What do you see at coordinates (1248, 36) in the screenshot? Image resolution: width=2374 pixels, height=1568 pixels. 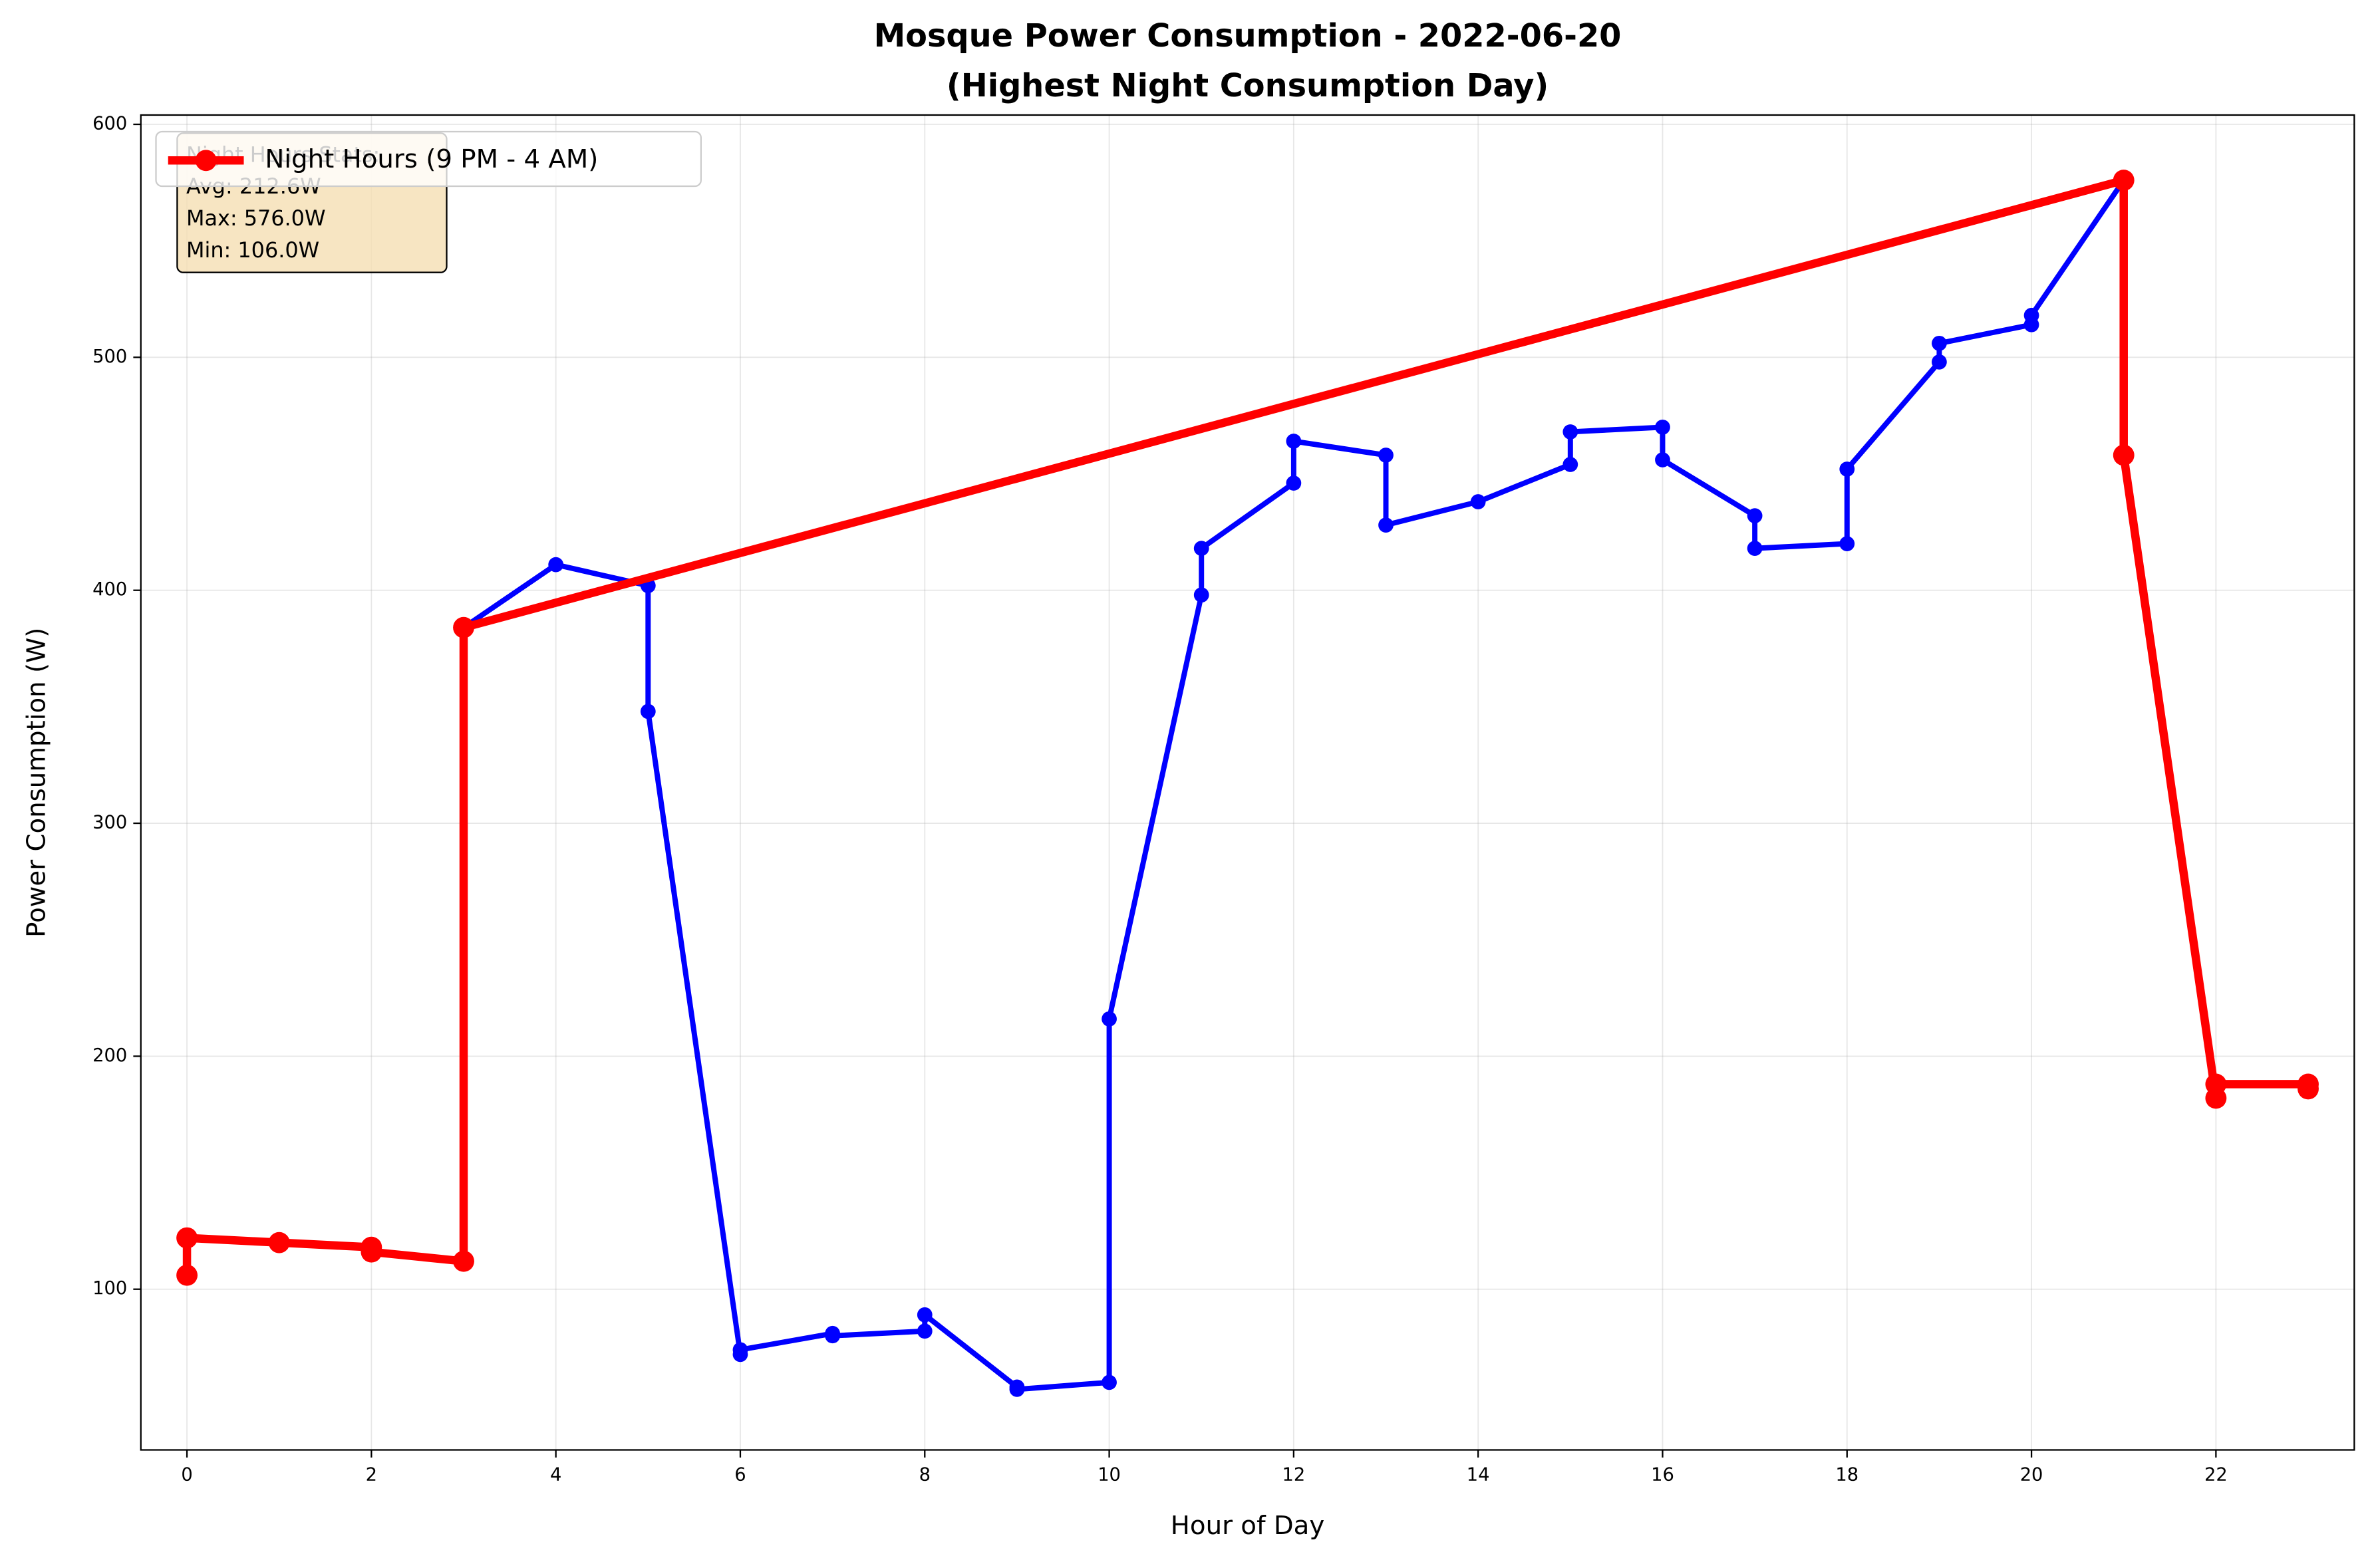 I see `chart-title: Mosque Power Consumption - 2022-06-20` at bounding box center [1248, 36].